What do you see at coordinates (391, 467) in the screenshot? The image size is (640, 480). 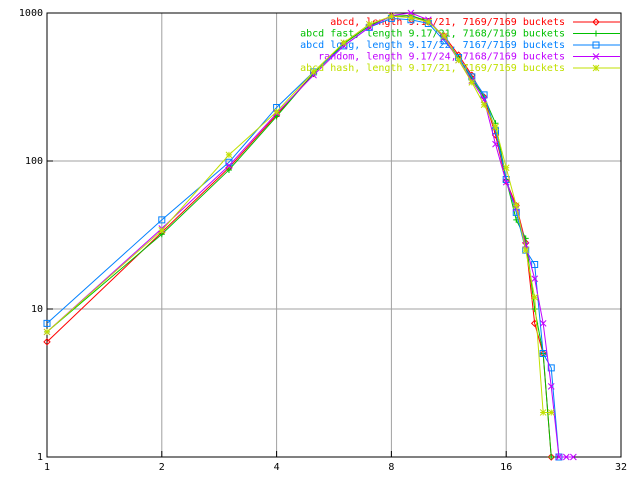 I see `x-tick-label: 8` at bounding box center [391, 467].